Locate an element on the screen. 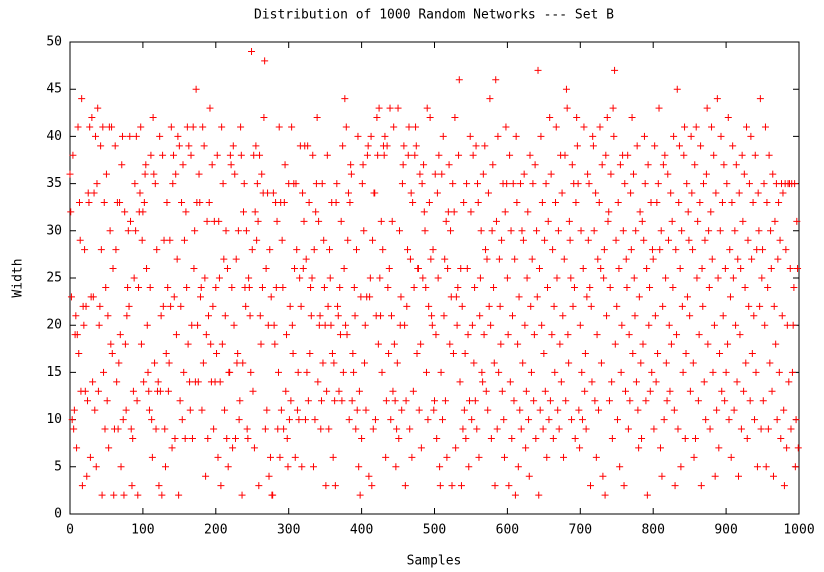 This screenshot has width=824, height=572. x-tick-label: 300 is located at coordinates (288, 530).